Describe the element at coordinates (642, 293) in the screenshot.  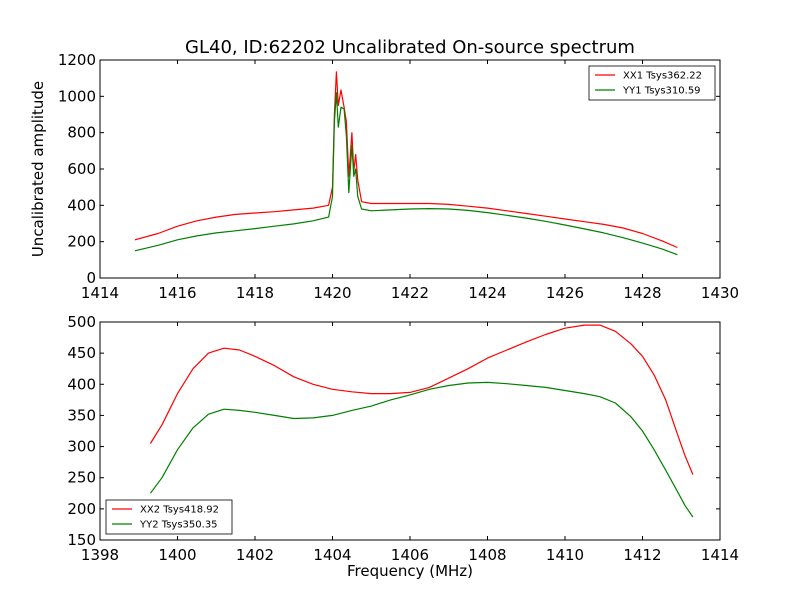
I see `x-tick-label: 1428` at that location.